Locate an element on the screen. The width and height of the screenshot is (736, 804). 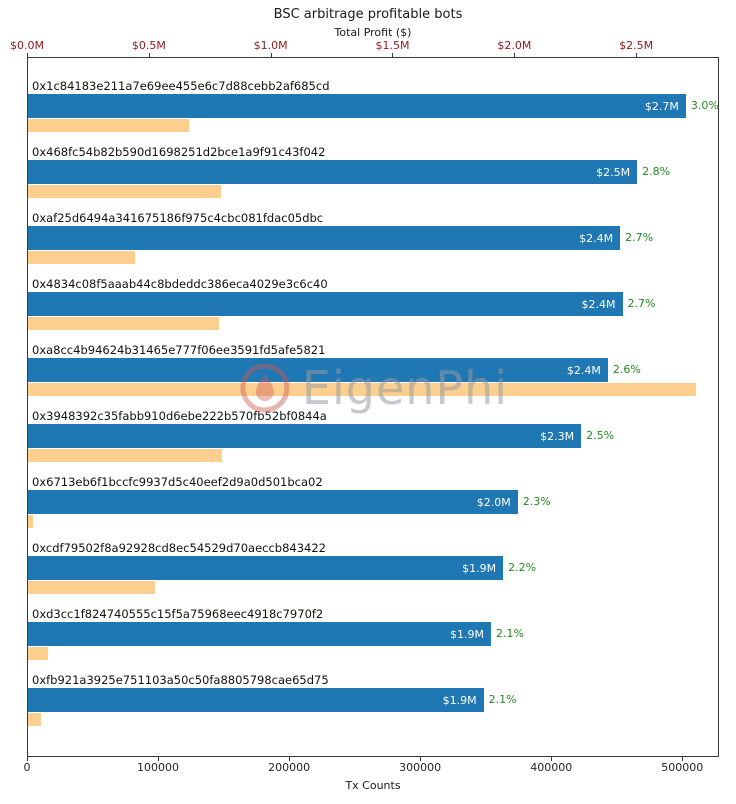
profit-bar-line: $2.5M 2.8% is located at coordinates (373, 172).